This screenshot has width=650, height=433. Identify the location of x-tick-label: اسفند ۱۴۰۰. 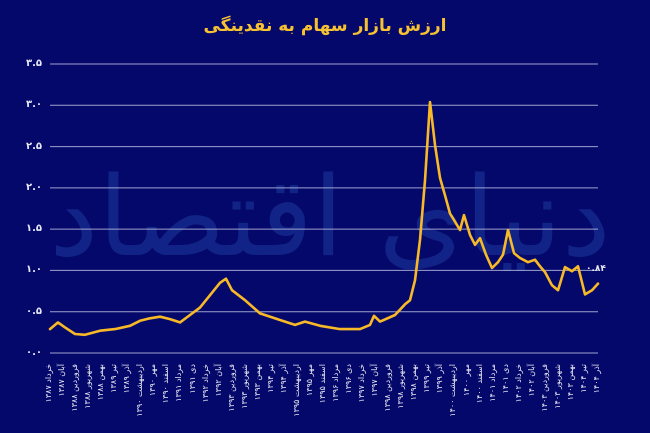
(479, 384).